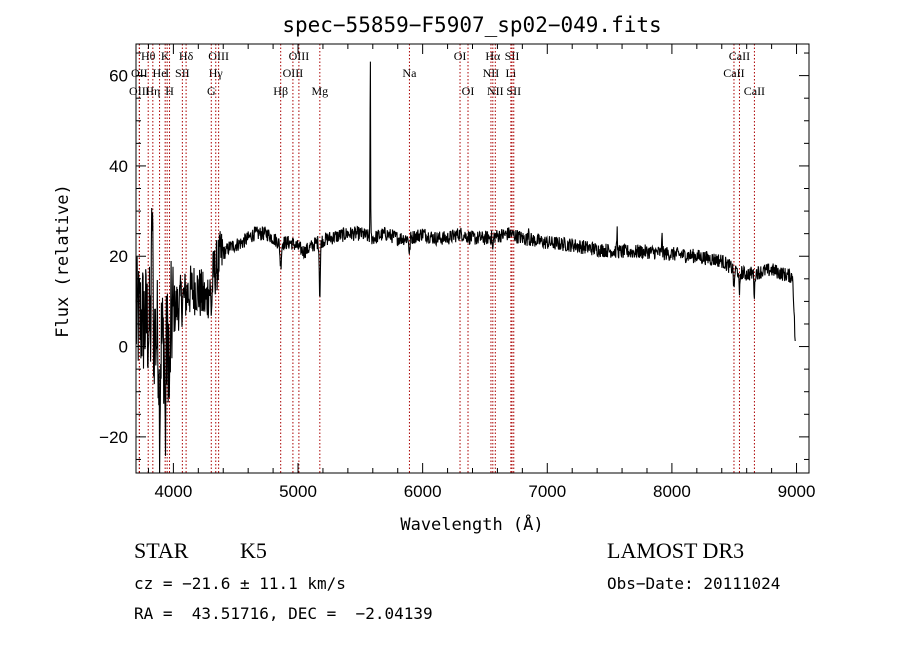  Describe the element at coordinates (211, 91) in the screenshot. I see `line-label: G` at that location.